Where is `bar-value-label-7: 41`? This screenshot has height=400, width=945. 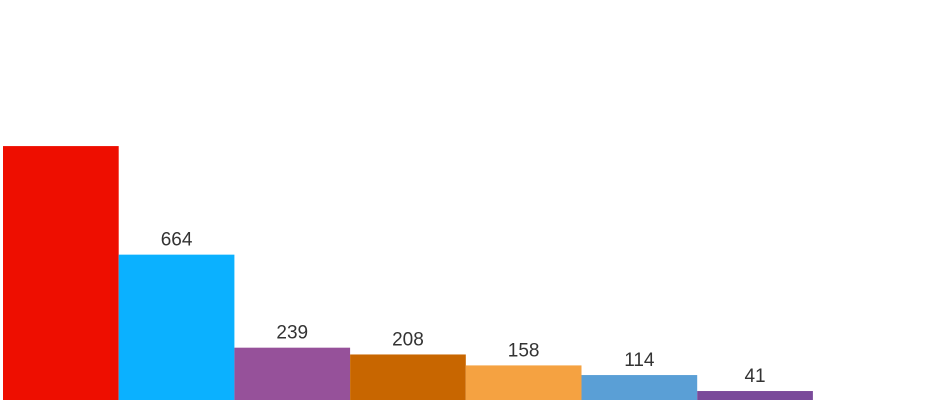 bar-value-label-7: 41 is located at coordinates (754, 376).